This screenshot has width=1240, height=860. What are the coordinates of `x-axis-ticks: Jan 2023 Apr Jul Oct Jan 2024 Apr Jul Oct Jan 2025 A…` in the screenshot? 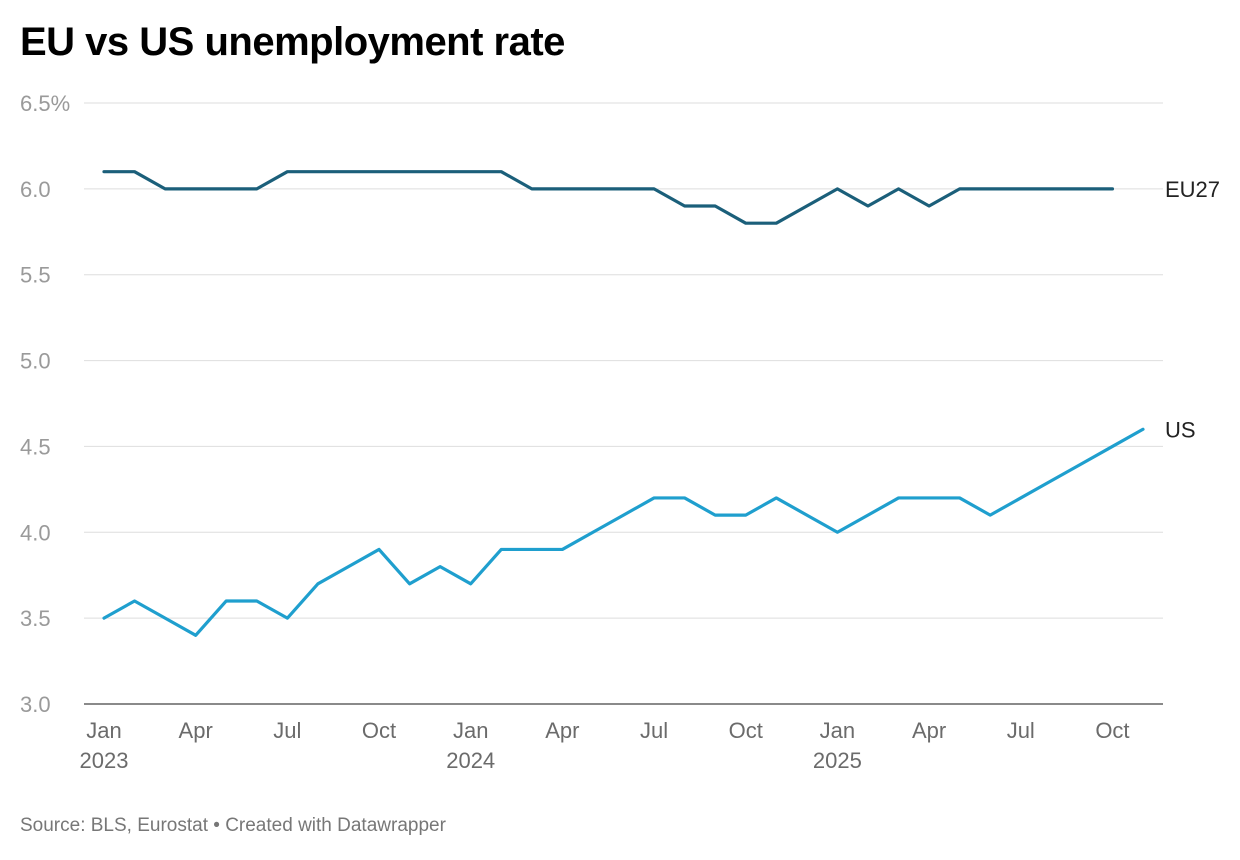 It's located at (605, 745).